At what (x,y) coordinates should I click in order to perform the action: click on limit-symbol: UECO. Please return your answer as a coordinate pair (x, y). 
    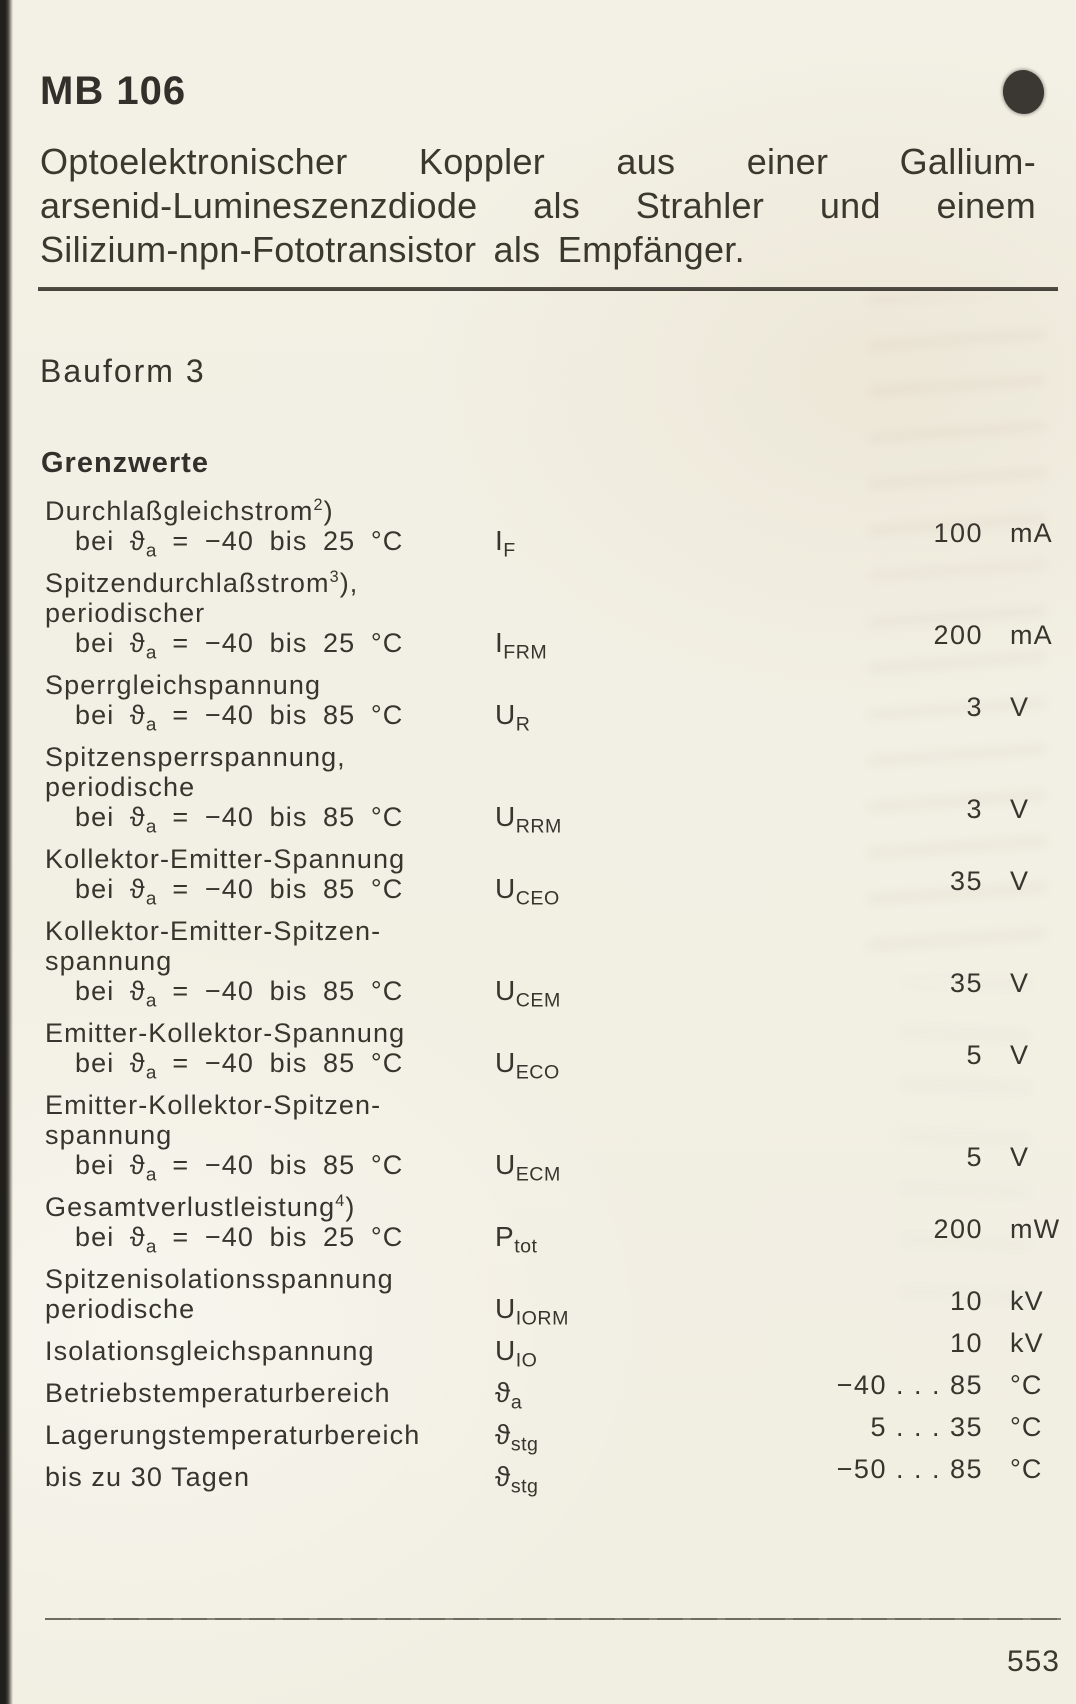
    Looking at the image, I should click on (527, 1065).